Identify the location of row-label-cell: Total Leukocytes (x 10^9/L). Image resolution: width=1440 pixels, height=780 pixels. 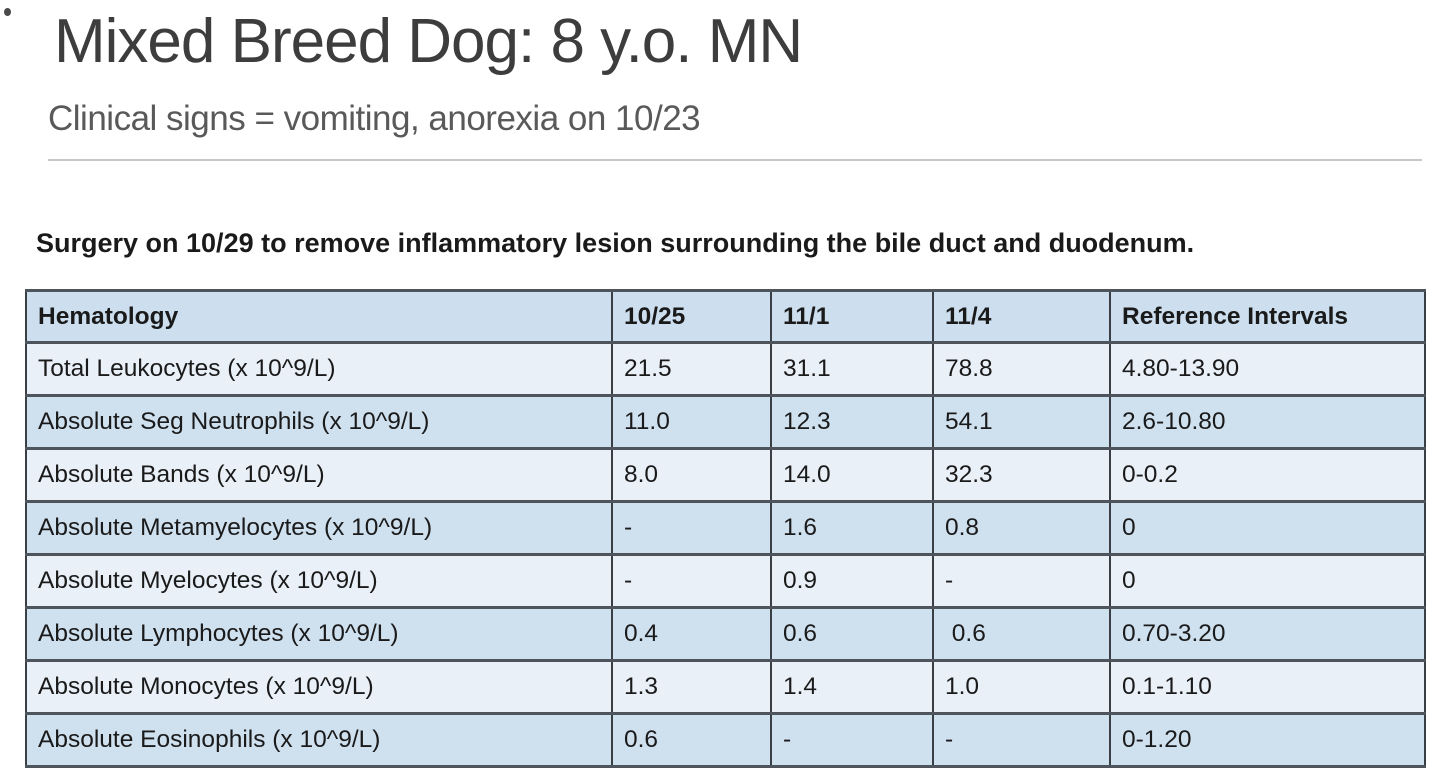
(319, 369).